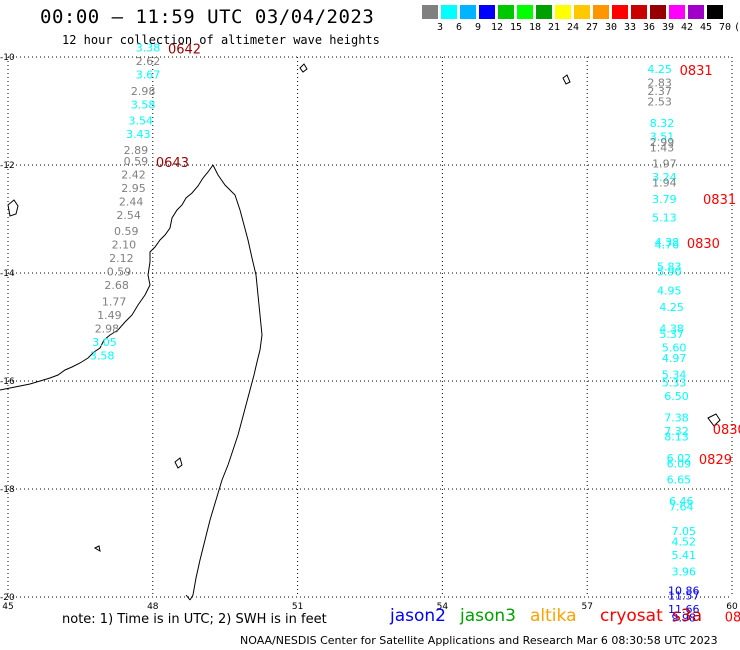  What do you see at coordinates (297, 607) in the screenshot?
I see `lon-tick-label: 51` at bounding box center [297, 607].